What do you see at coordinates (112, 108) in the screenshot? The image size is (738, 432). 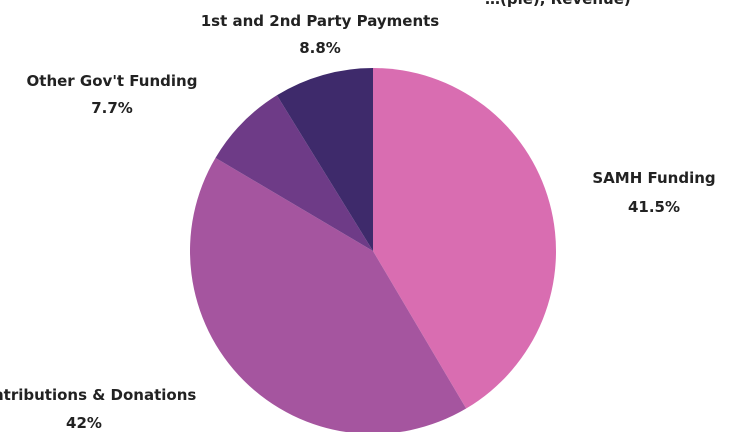 I see `slice-value-other-govt-funding: 7.7%` at bounding box center [112, 108].